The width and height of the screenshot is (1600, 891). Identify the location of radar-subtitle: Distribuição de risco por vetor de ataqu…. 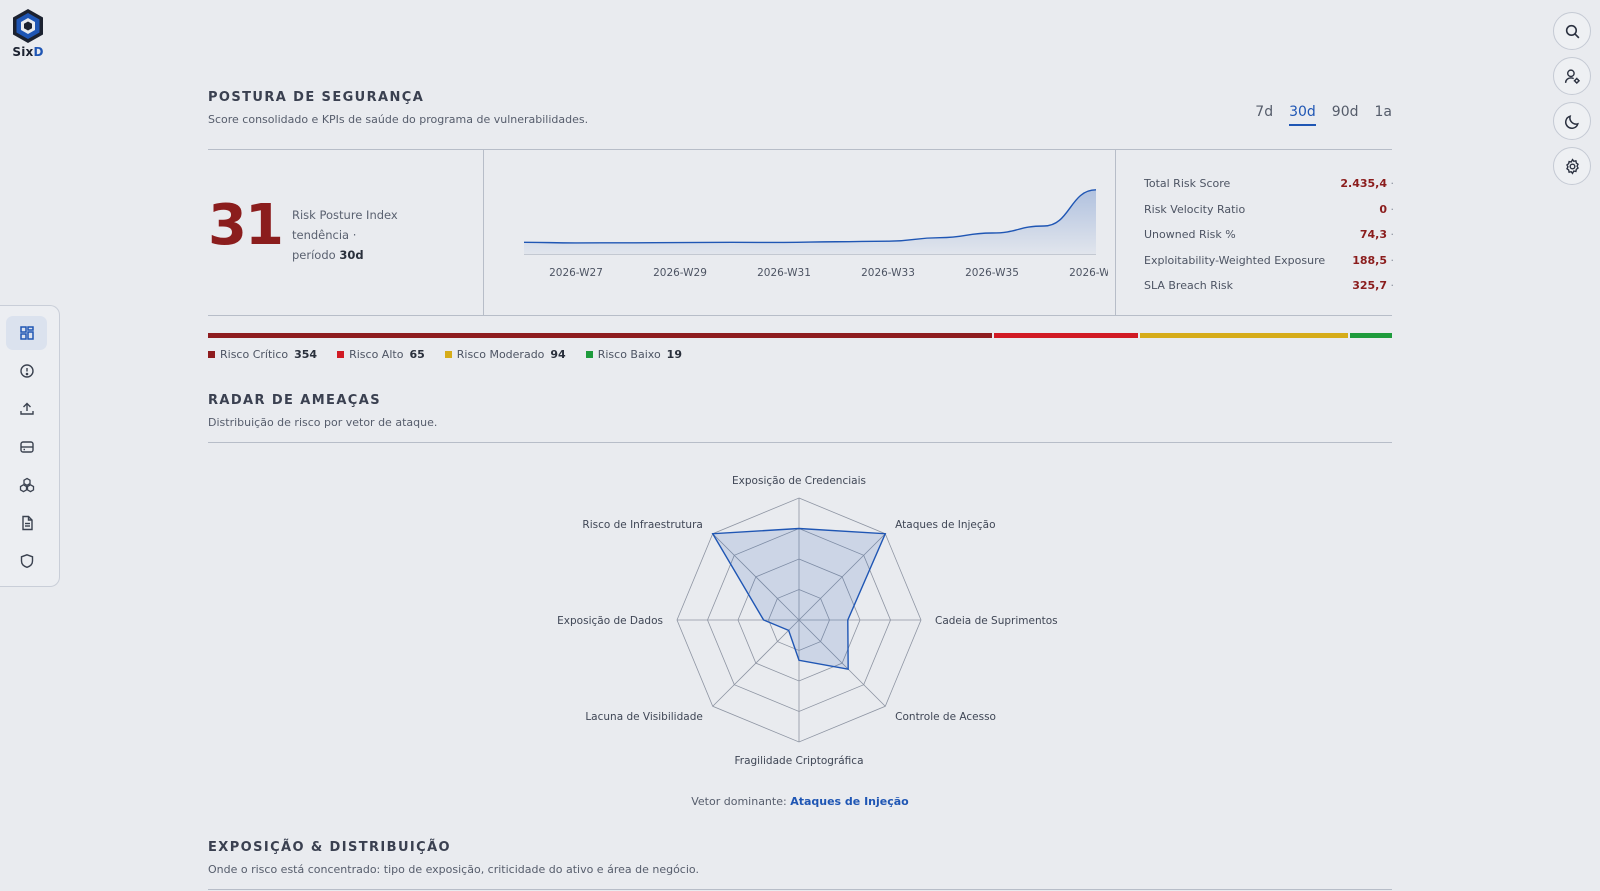
(323, 422).